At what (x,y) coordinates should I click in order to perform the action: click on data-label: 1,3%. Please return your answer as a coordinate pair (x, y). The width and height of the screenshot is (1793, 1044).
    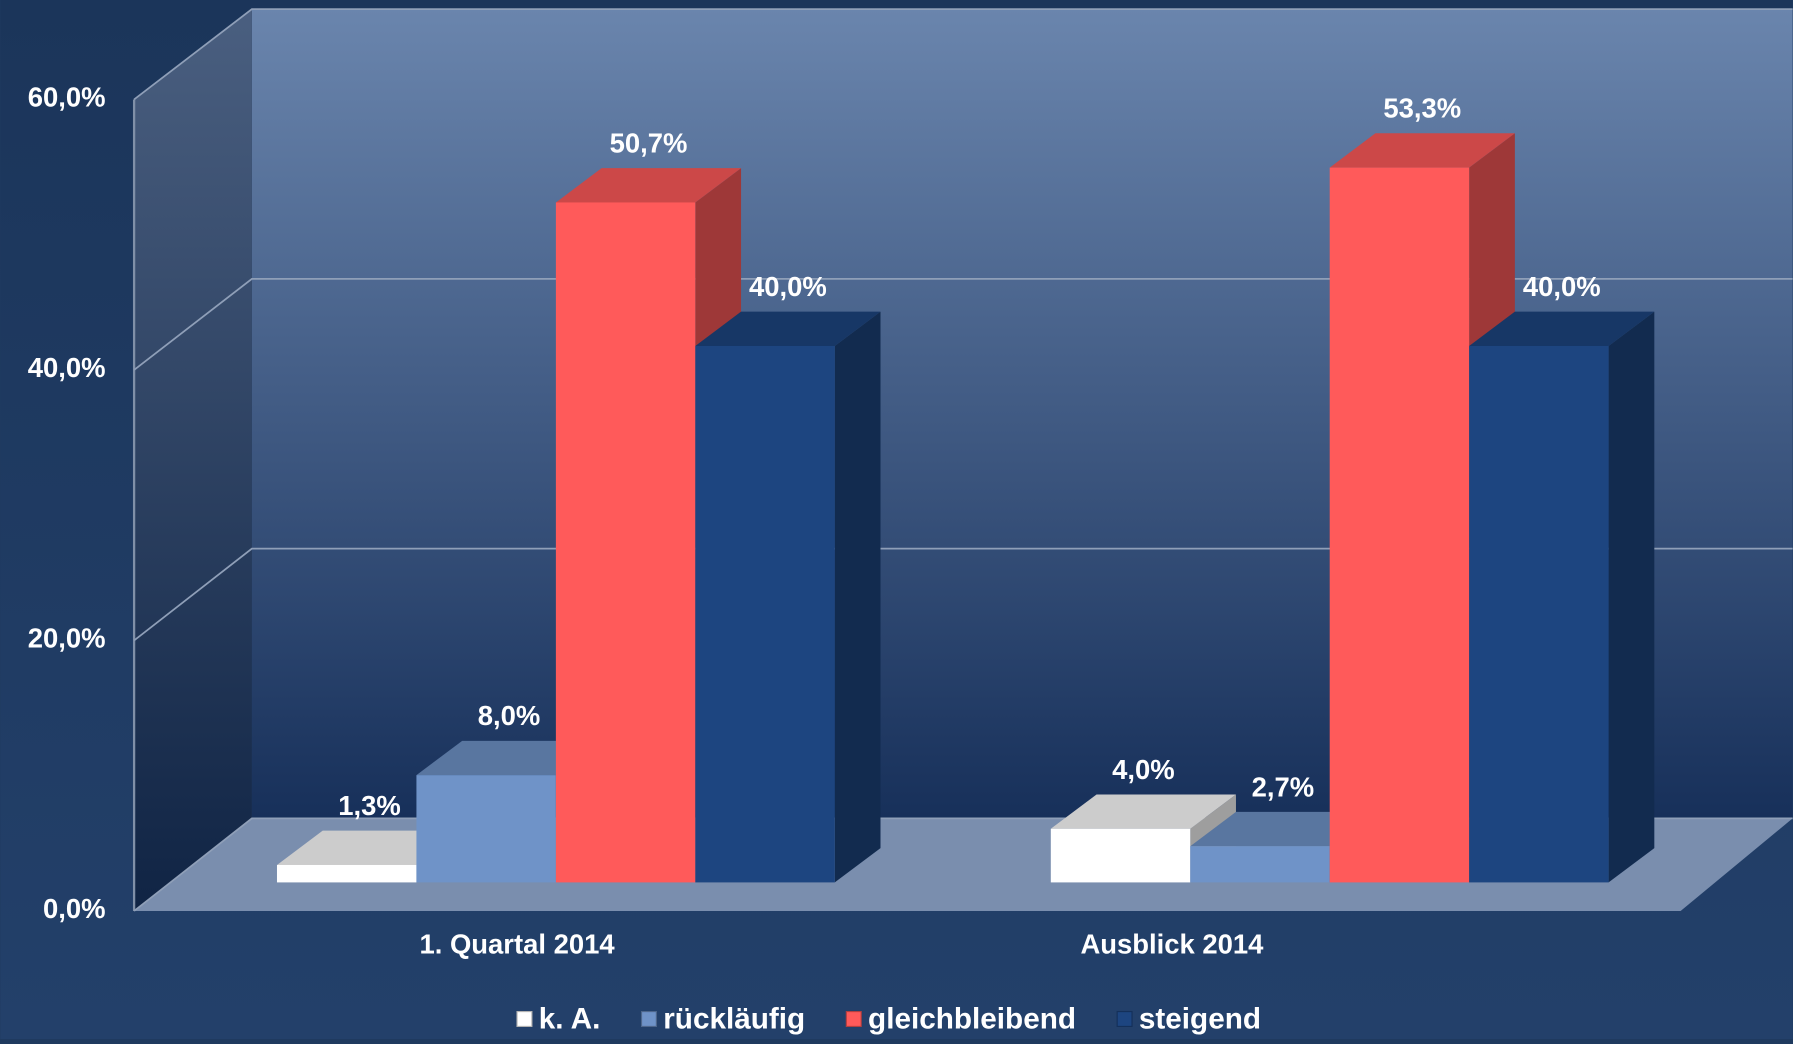
    Looking at the image, I should click on (369, 805).